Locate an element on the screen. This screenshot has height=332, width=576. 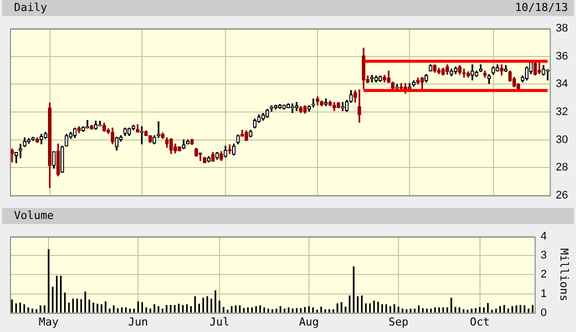
y-tick-label: 28 is located at coordinates (562, 168).